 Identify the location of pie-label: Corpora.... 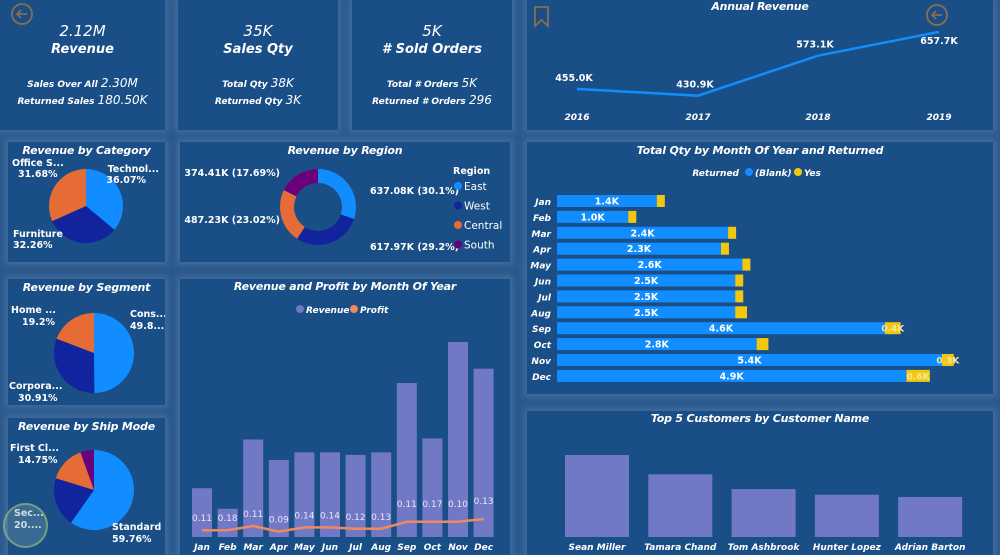
(35, 386).